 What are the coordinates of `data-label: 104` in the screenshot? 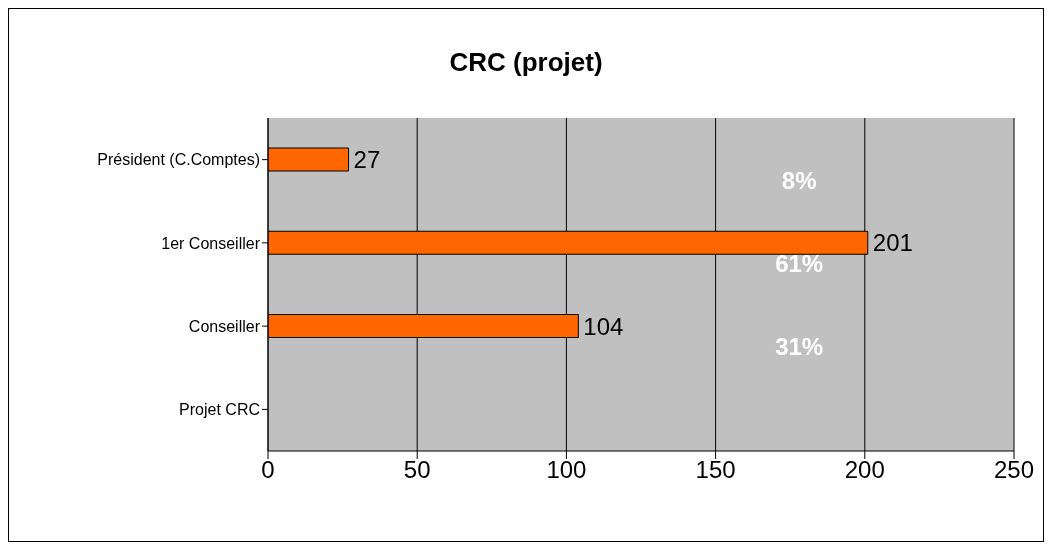 It's located at (603, 326).